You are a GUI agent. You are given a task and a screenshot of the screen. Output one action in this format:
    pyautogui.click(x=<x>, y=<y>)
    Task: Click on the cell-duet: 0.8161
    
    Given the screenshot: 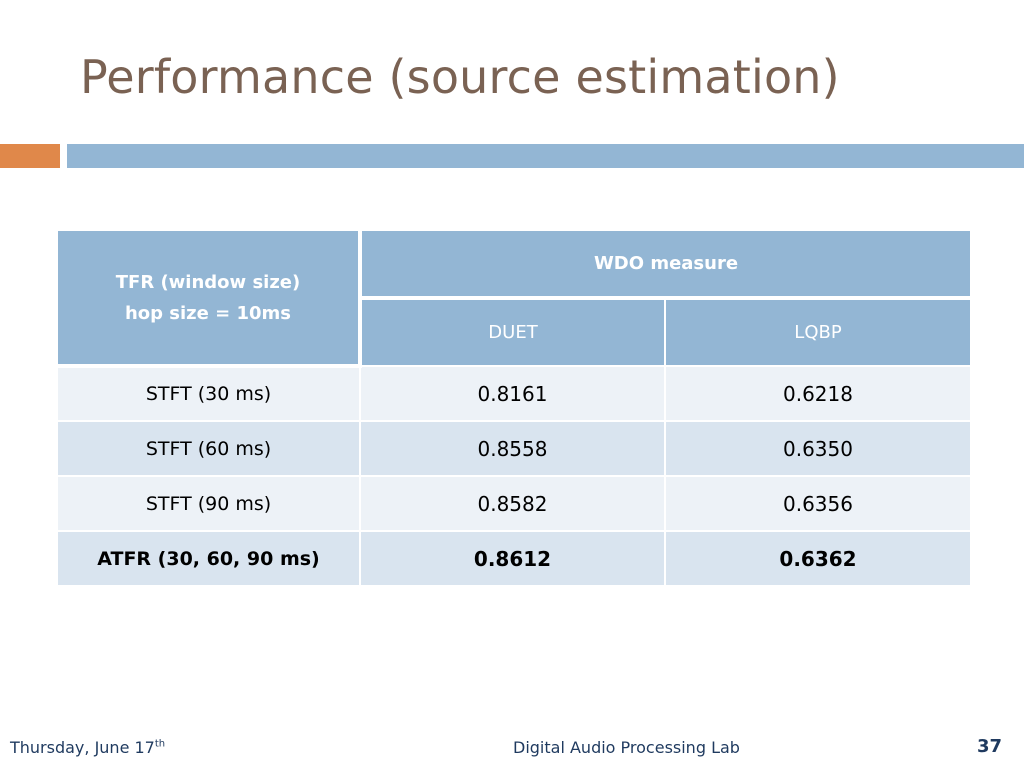 What is the action you would take?
    pyautogui.click(x=512, y=393)
    